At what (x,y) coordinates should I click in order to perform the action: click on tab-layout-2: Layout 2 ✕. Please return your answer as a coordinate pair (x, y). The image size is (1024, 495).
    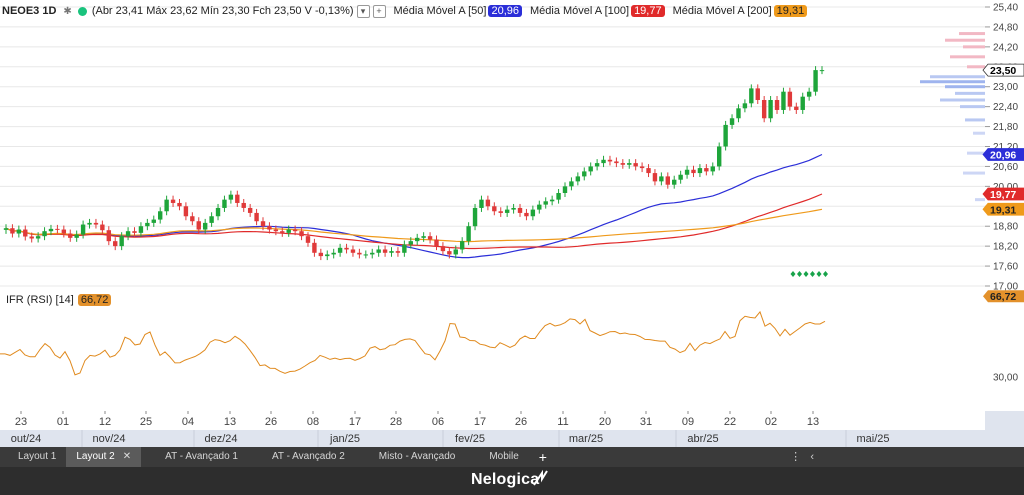
    Looking at the image, I should click on (104, 457).